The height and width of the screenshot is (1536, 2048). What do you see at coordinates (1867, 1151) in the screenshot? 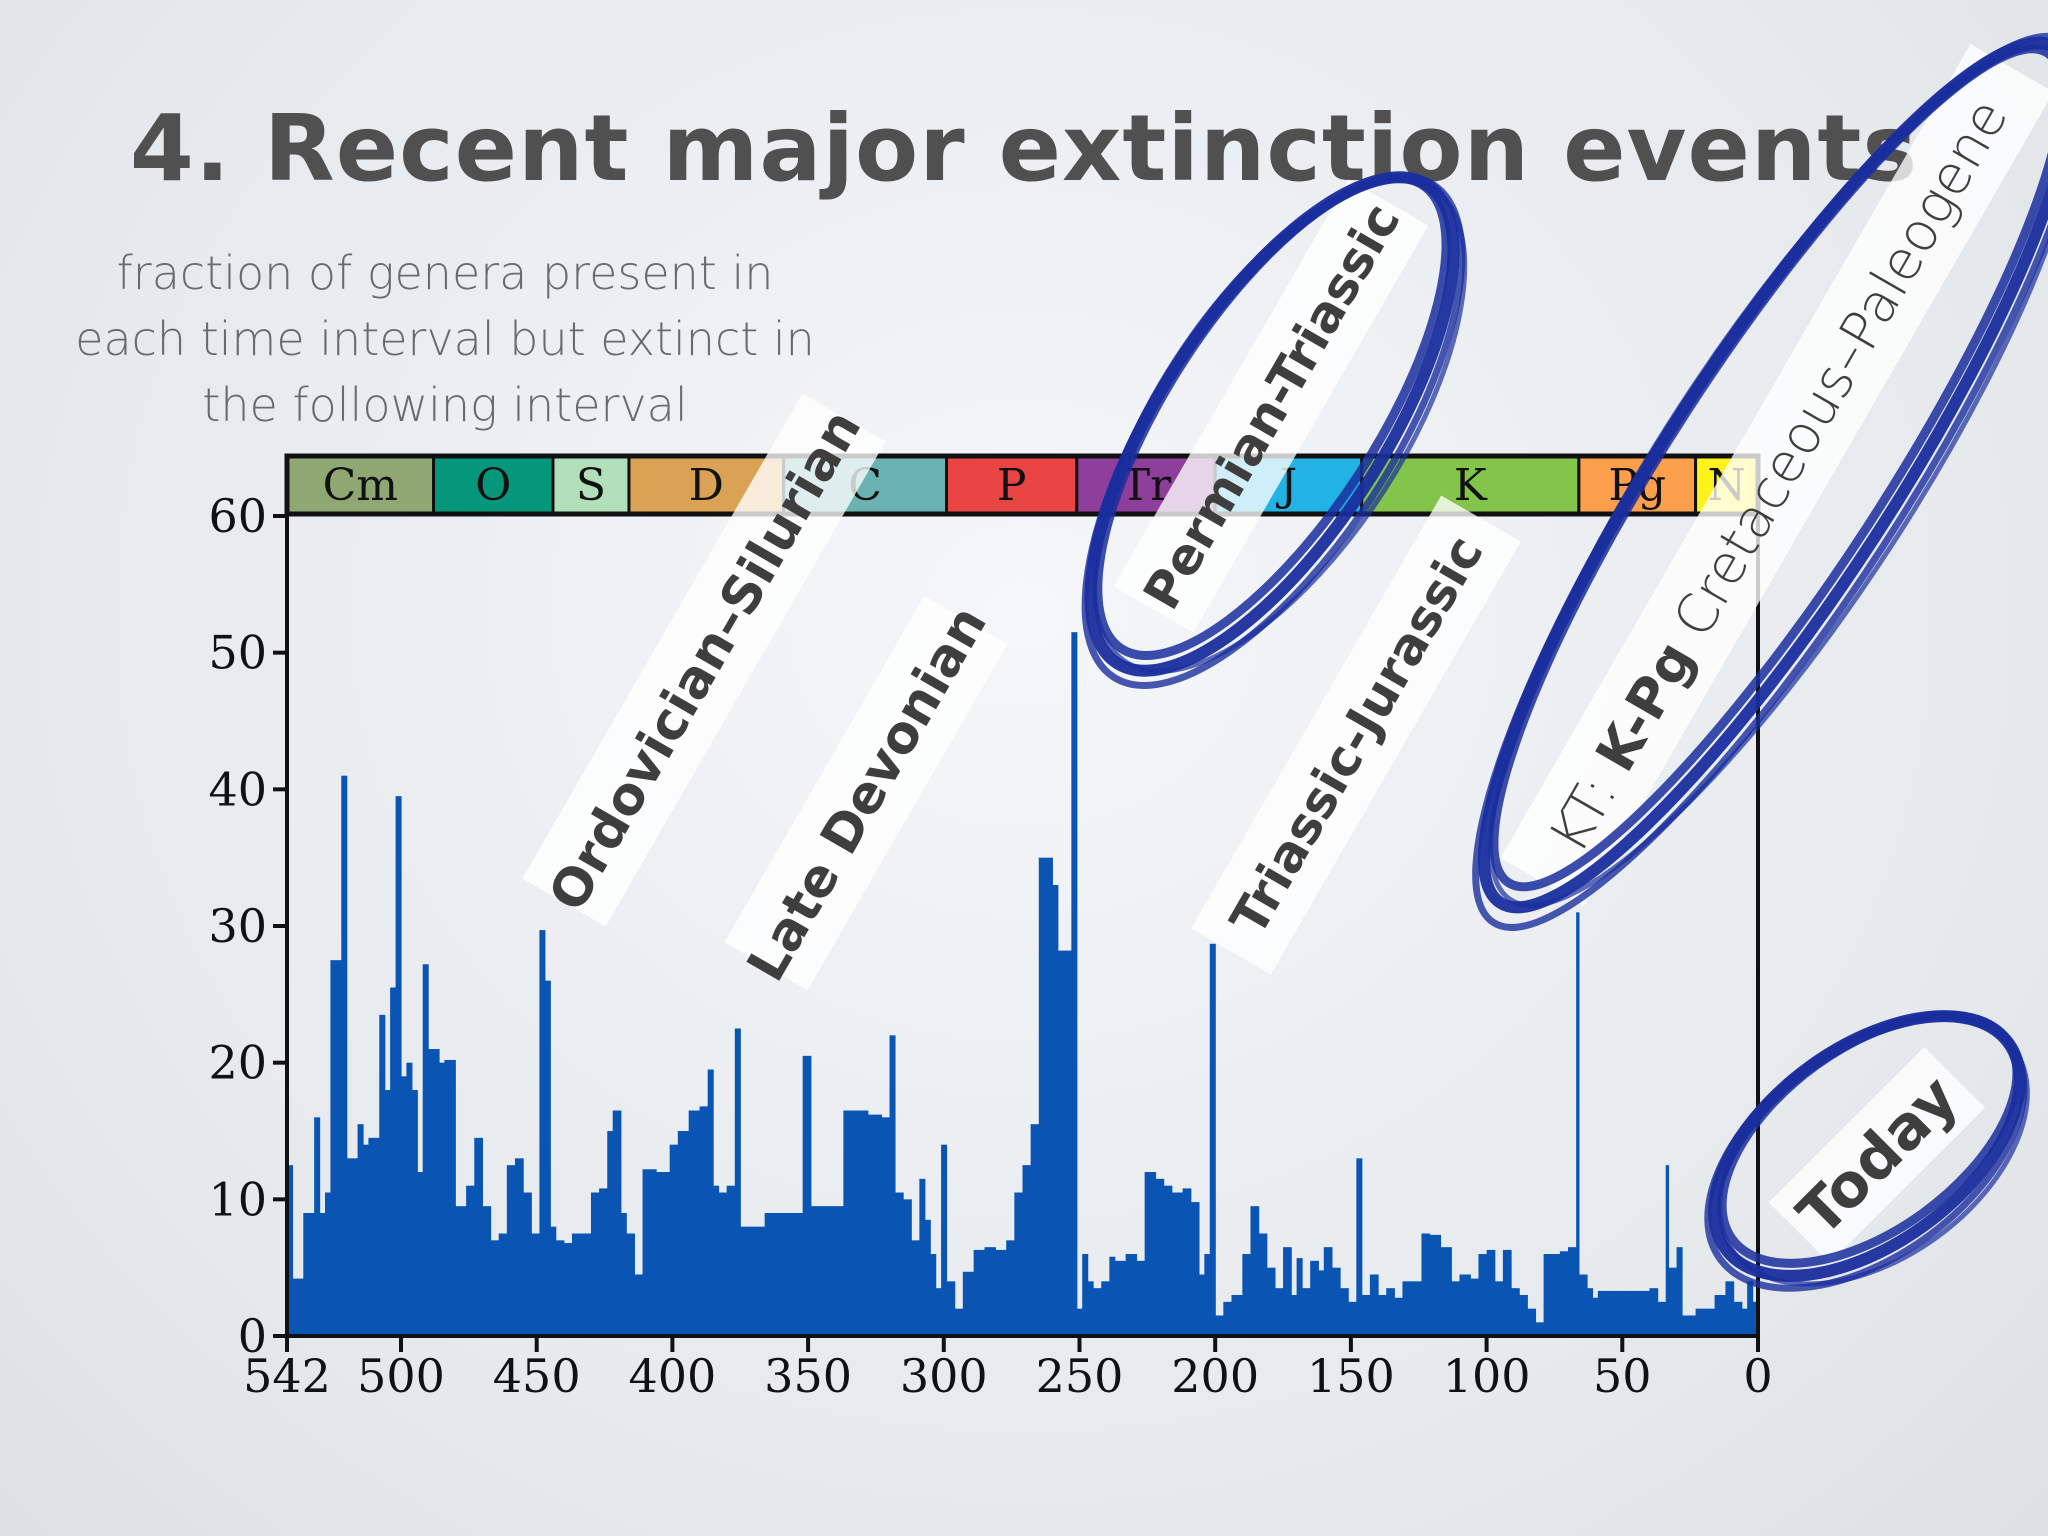
I see `today-circle` at bounding box center [1867, 1151].